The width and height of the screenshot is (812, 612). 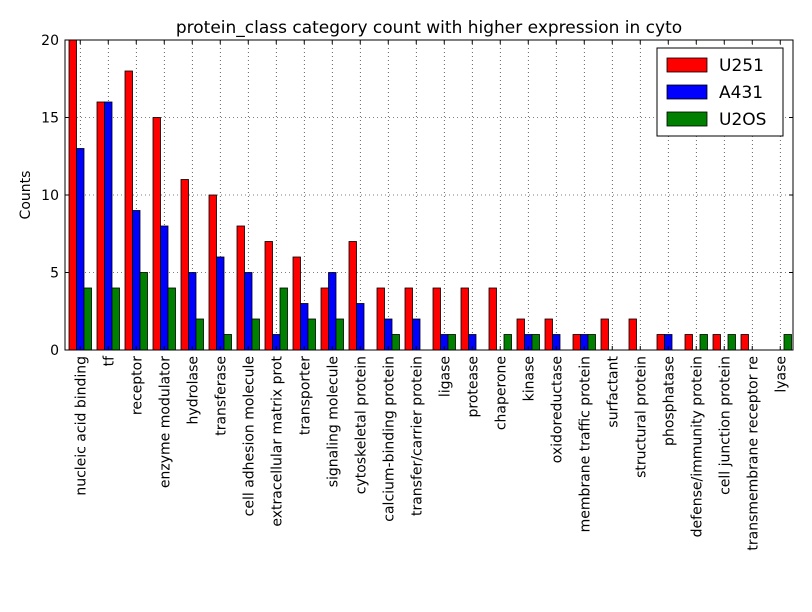 What do you see at coordinates (741, 93) in the screenshot?
I see `legend-label-a431: A431` at bounding box center [741, 93].